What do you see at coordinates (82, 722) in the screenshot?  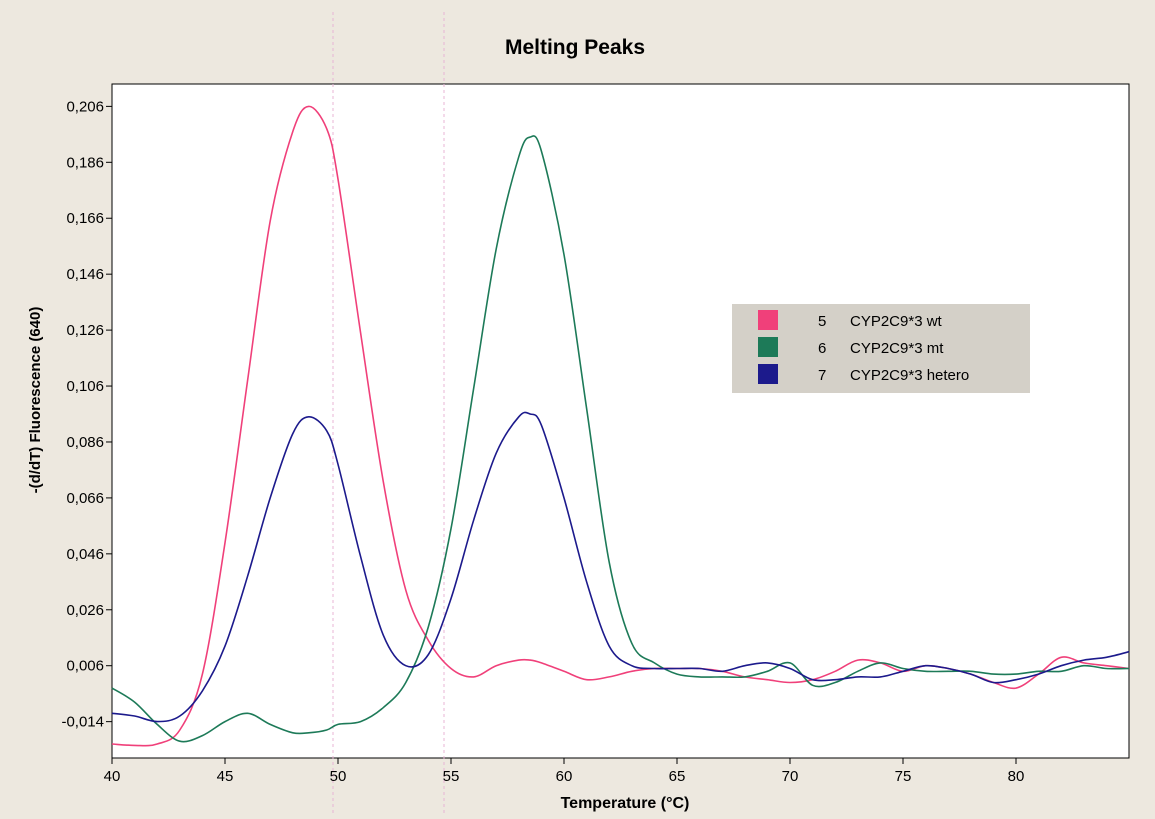 I see `y-tick-label-0: -0,014` at bounding box center [82, 722].